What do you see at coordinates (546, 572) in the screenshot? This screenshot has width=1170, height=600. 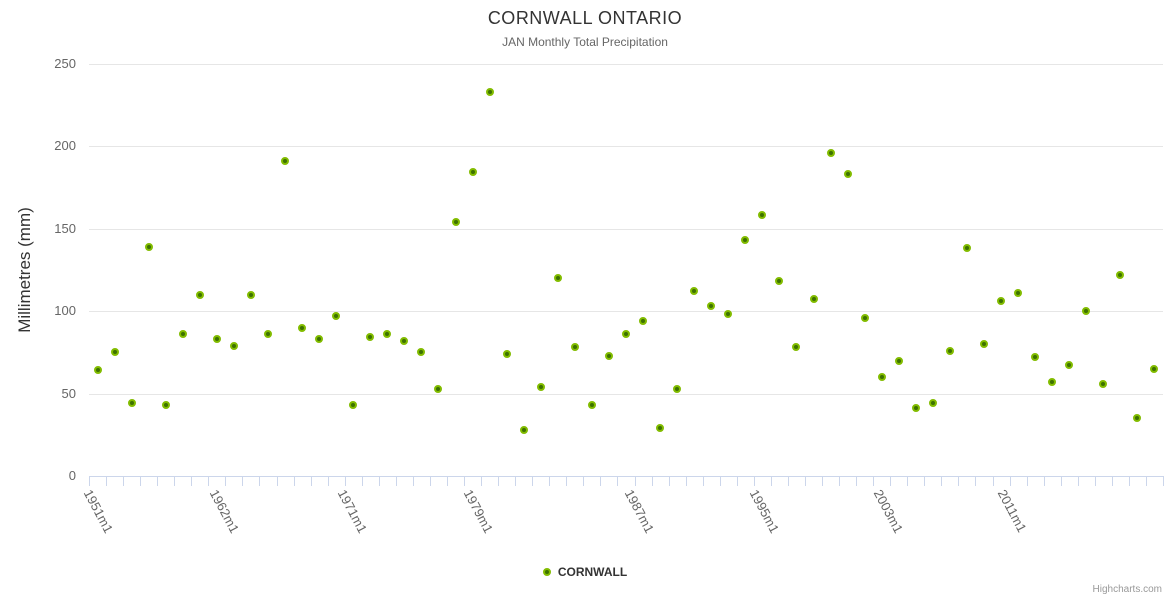 I see `legend-marker-icon` at bounding box center [546, 572].